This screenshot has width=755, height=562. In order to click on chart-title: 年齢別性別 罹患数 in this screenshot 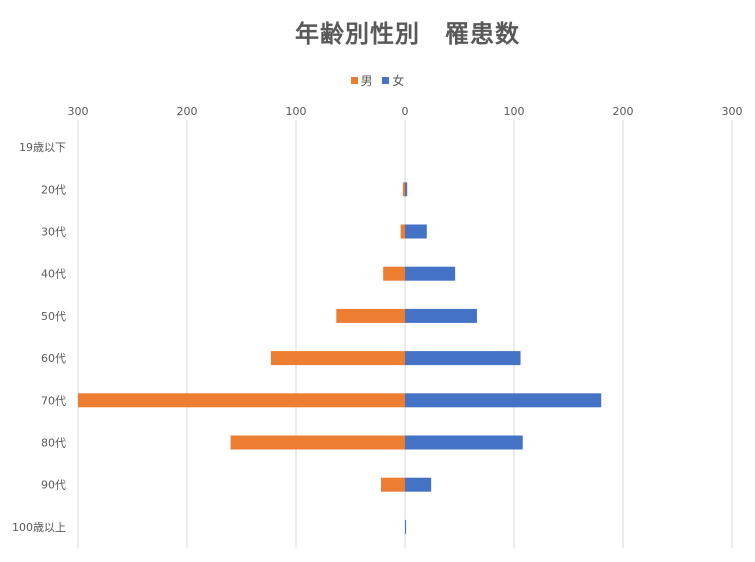, I will do `click(407, 34)`.